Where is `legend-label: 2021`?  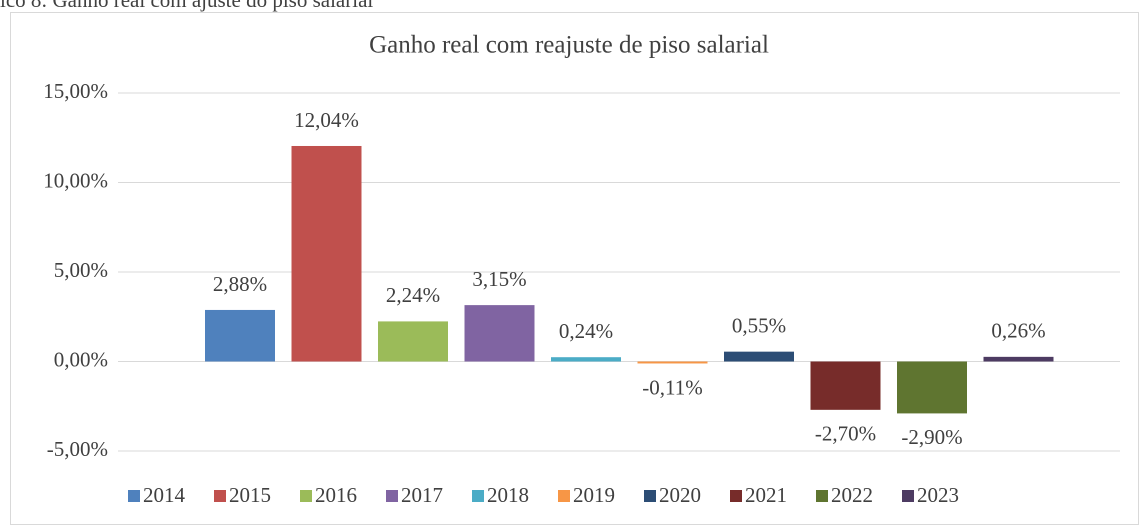 legend-label: 2021 is located at coordinates (766, 495).